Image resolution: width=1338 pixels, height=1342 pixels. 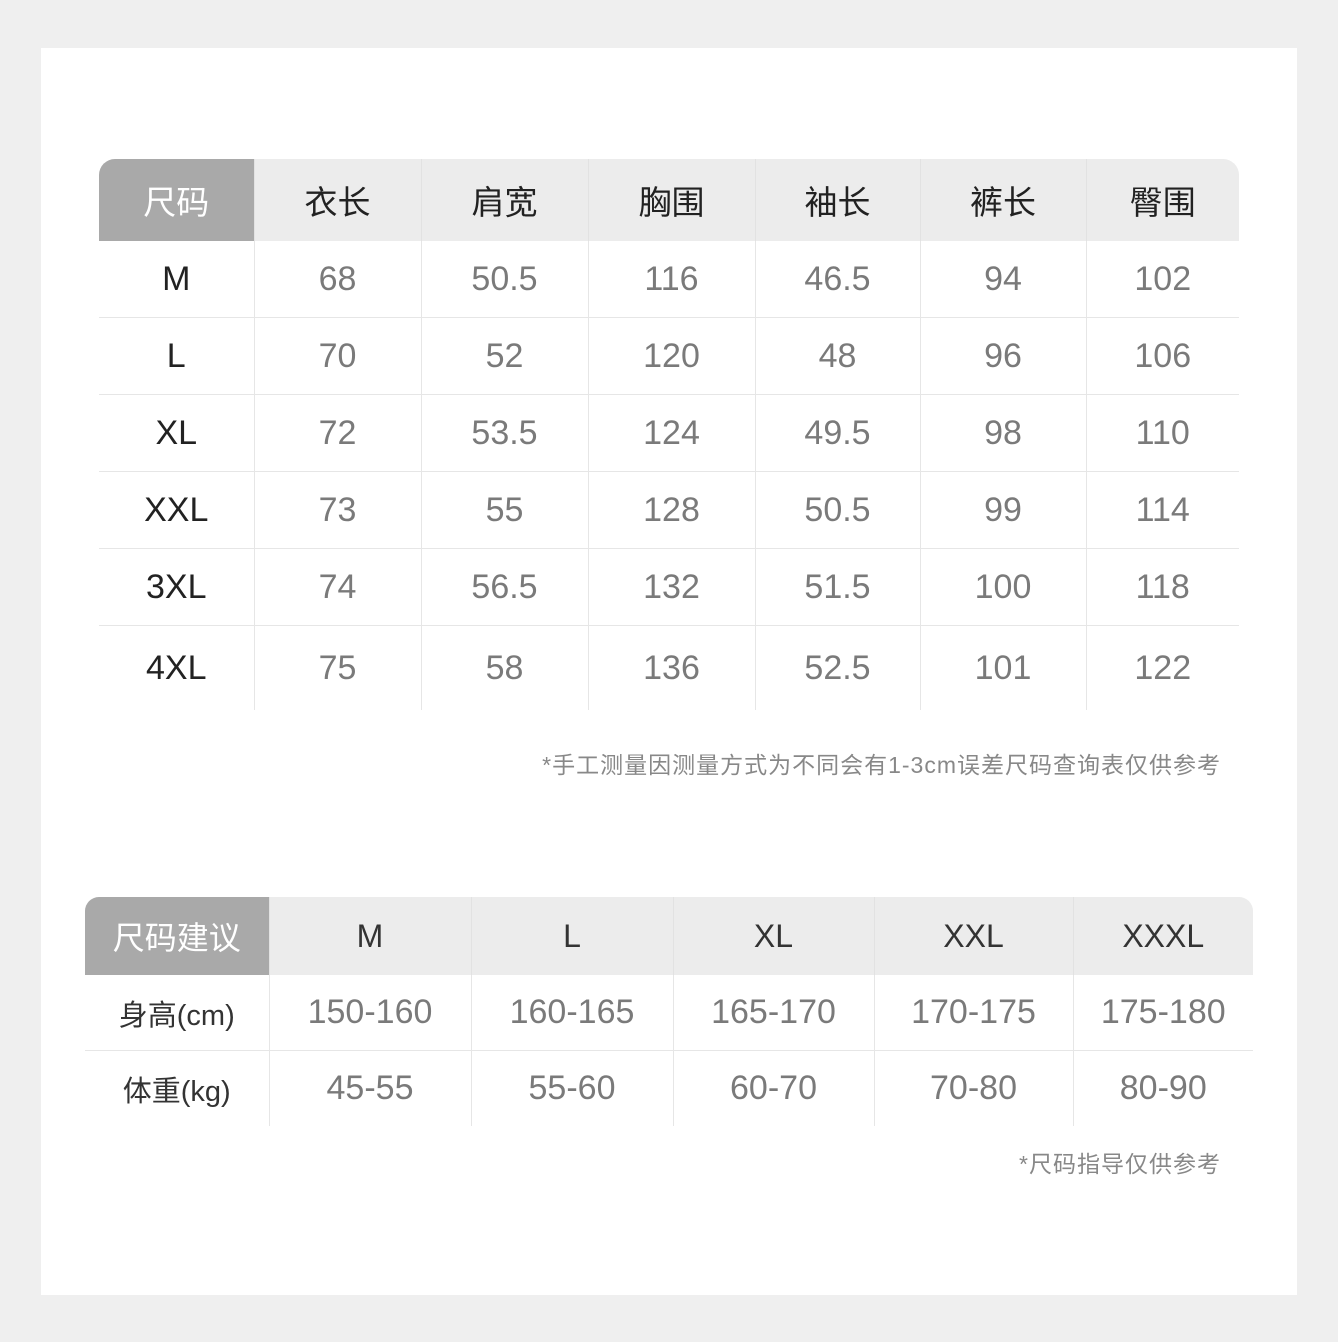 What do you see at coordinates (1002, 279) in the screenshot?
I see `value-cell: 94` at bounding box center [1002, 279].